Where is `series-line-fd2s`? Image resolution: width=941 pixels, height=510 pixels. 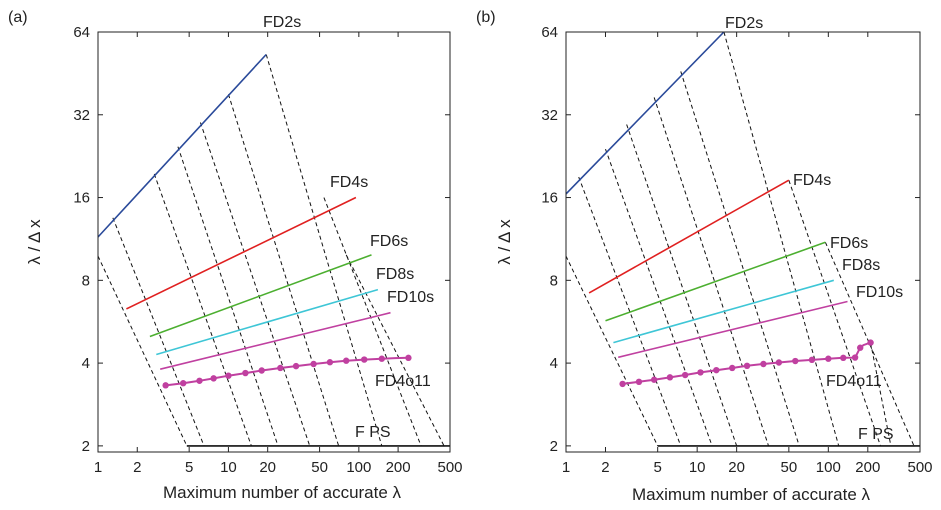
series-line-fd2s is located at coordinates (645, 113).